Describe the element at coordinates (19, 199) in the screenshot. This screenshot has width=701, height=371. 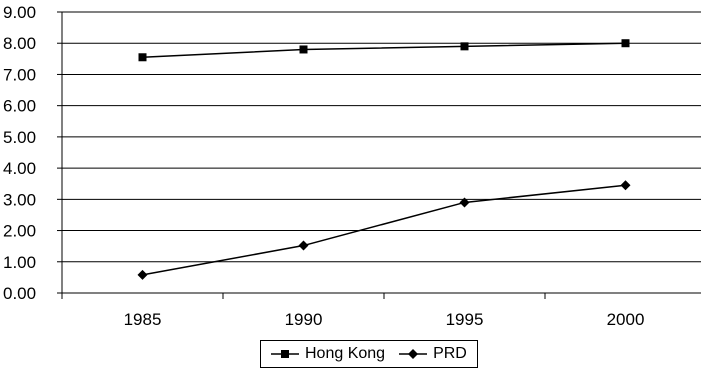
I see `y-tick-label: 3.00` at that location.